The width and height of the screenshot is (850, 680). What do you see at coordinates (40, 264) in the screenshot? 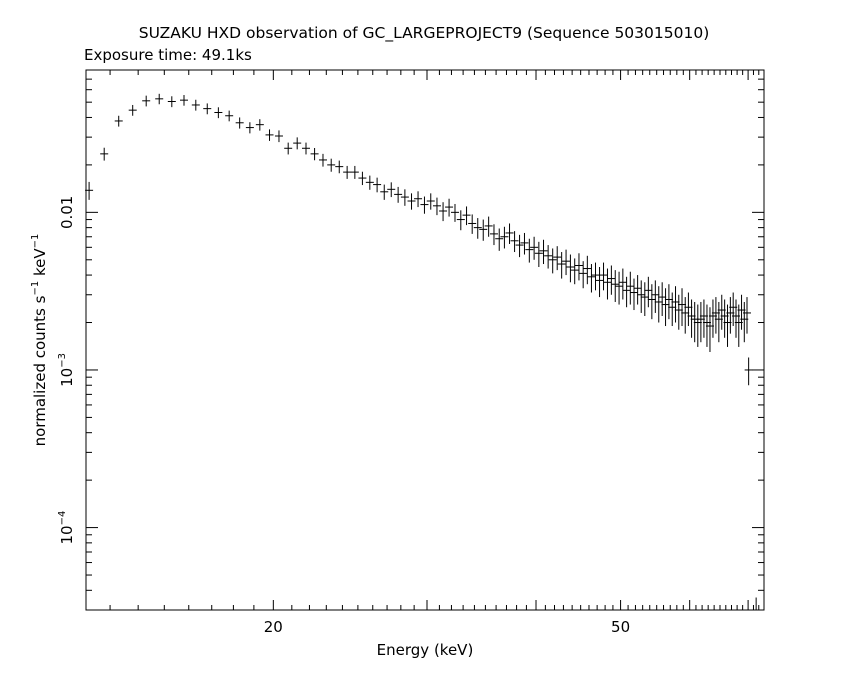
I see `y-axis-label-unit: keV` at bounding box center [40, 264].